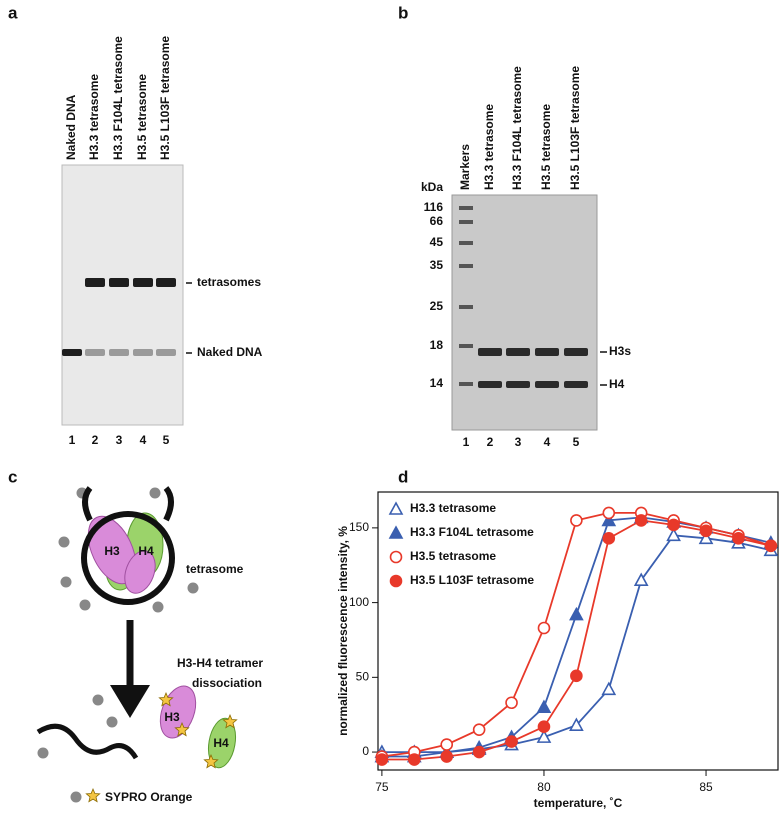 The width and height of the screenshot is (782, 815). I want to click on x-tick-label: 85, so click(706, 787).